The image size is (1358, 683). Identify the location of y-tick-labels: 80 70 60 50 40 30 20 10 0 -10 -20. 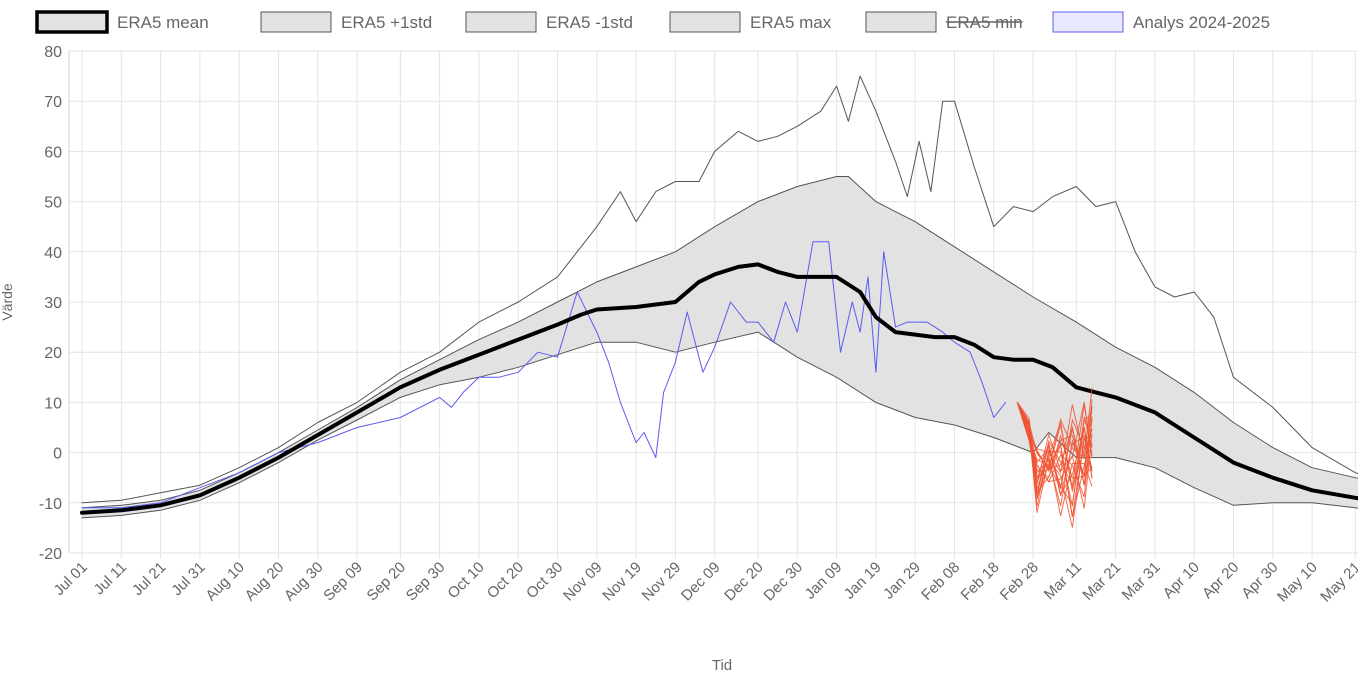
(50, 303).